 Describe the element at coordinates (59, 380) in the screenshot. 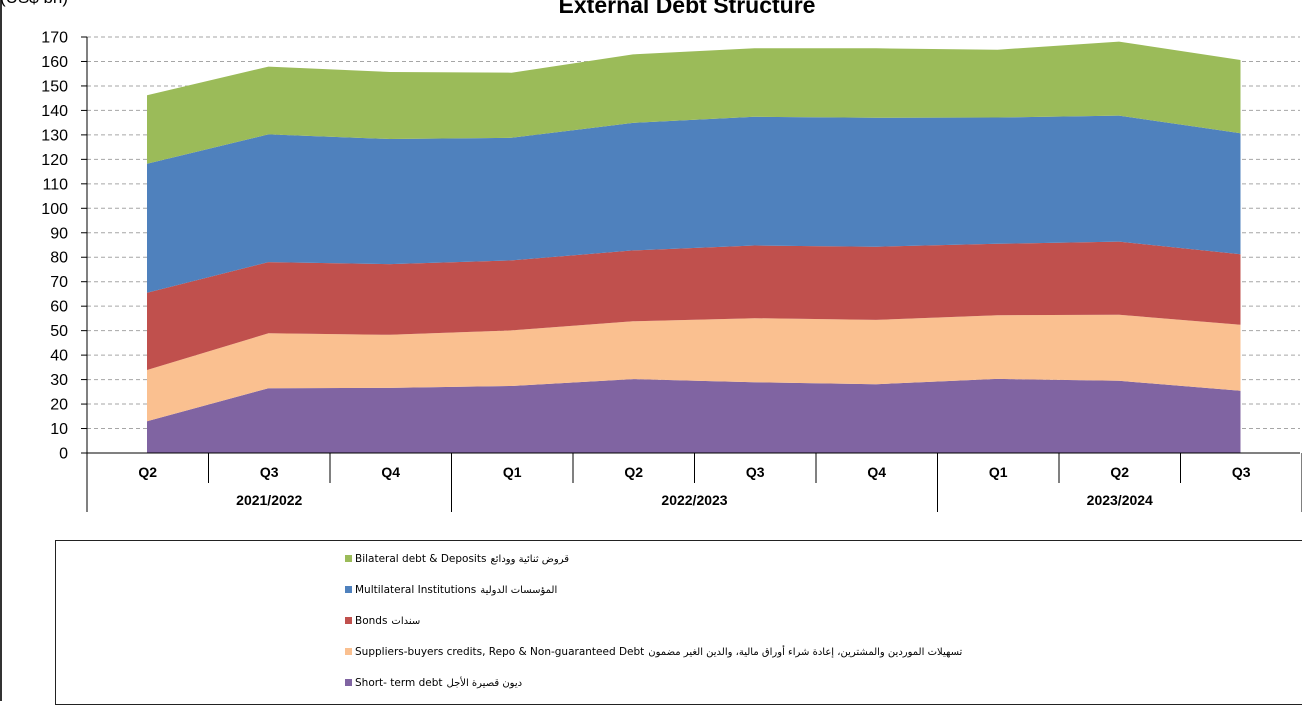

I see `y-tick-label: 30` at that location.